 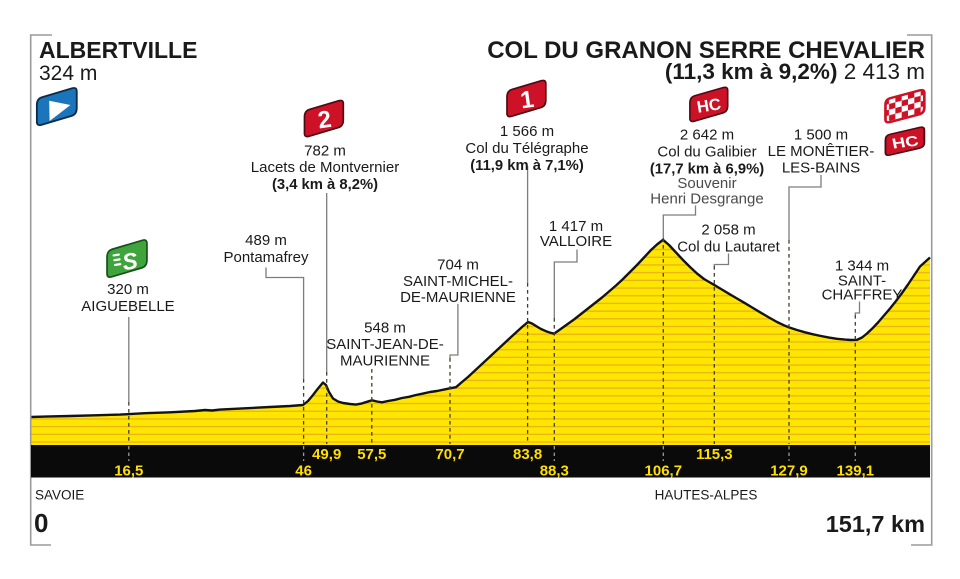 I want to click on svg-text: ALBERTVILLE, so click(x=118, y=50).